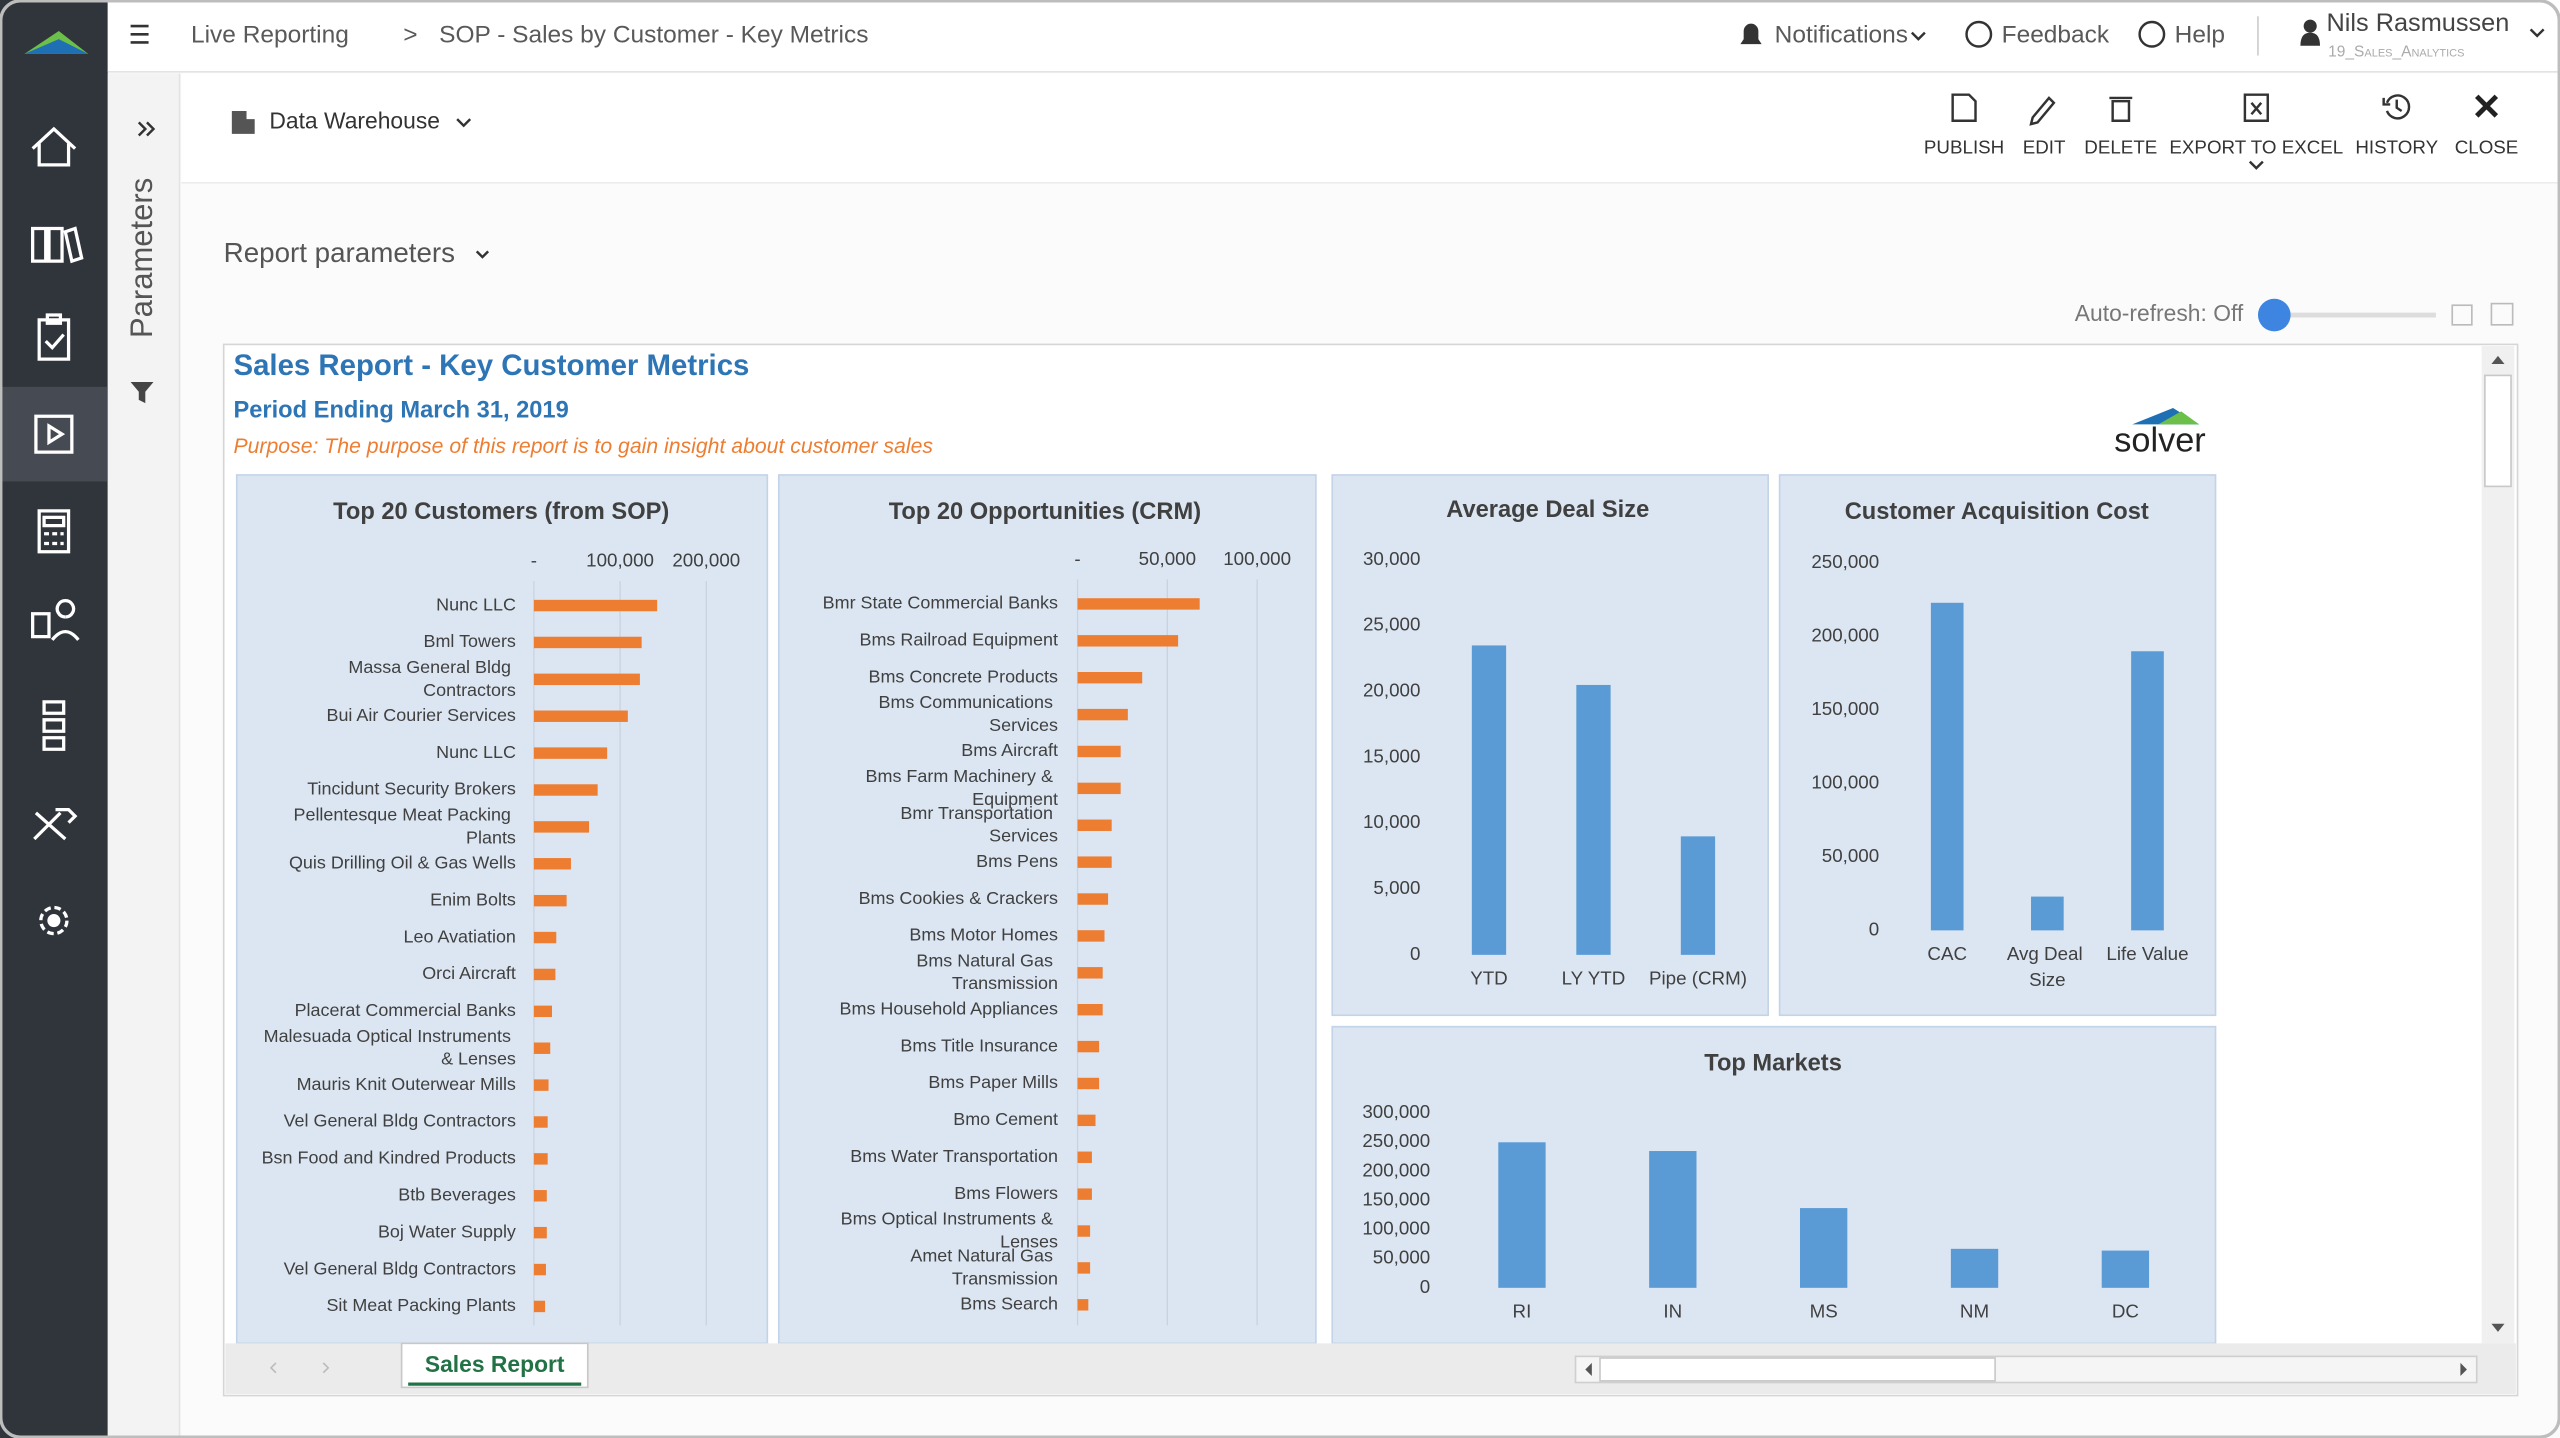  I want to click on excel-icon, so click(2256, 108).